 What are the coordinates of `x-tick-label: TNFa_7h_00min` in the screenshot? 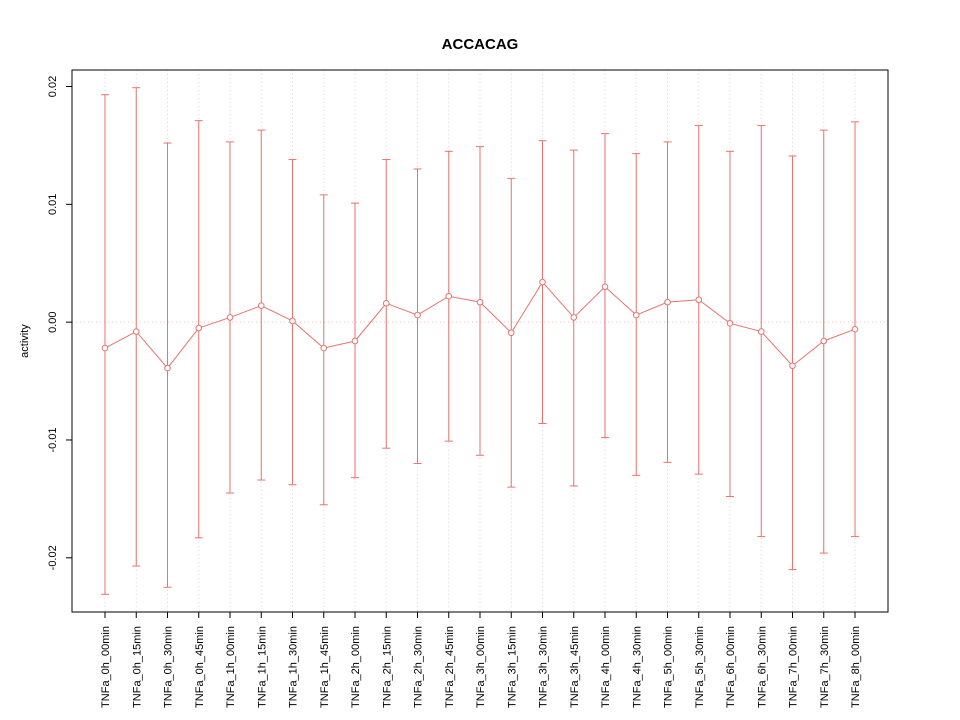 It's located at (794, 667).